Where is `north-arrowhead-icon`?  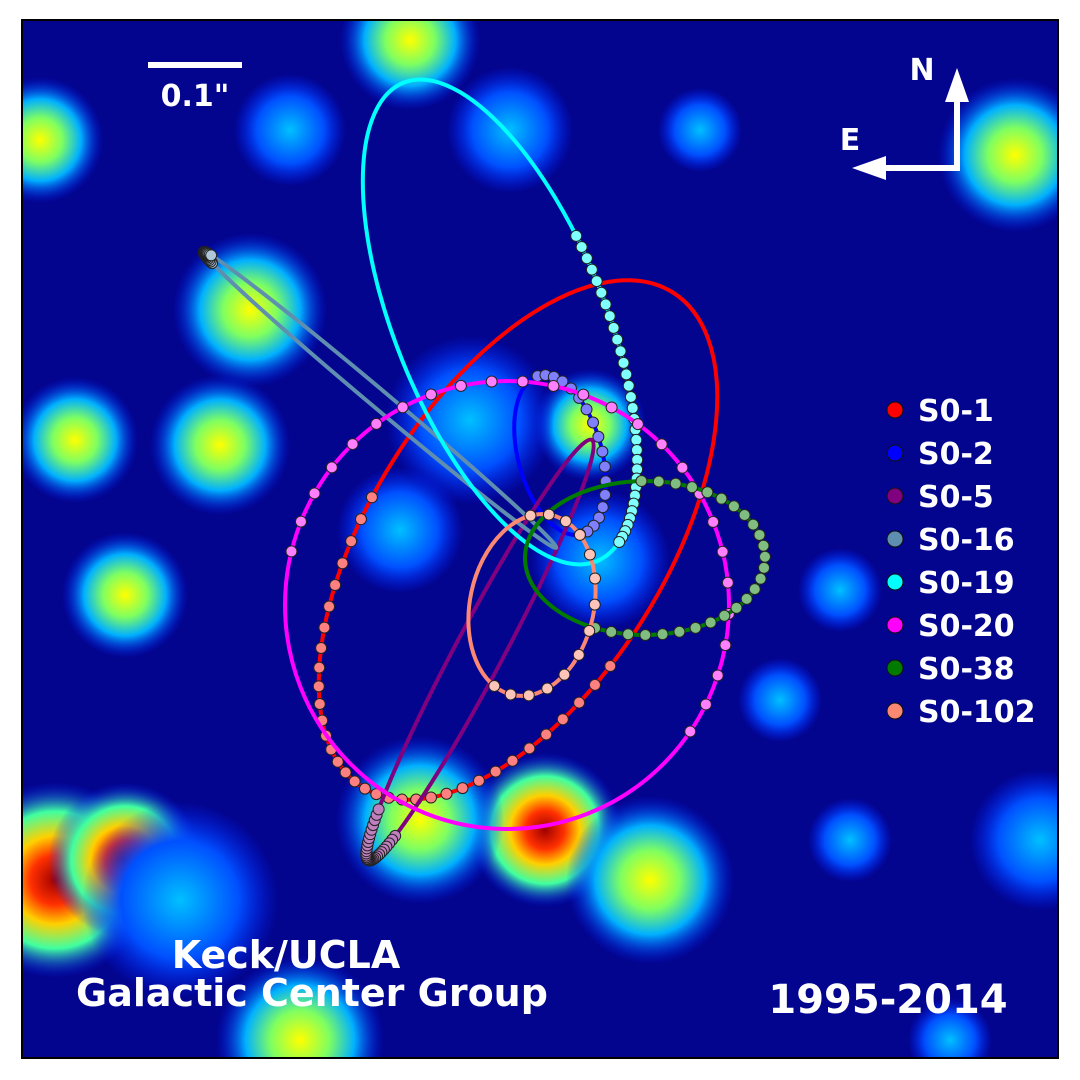
north-arrowhead-icon is located at coordinates (957, 85).